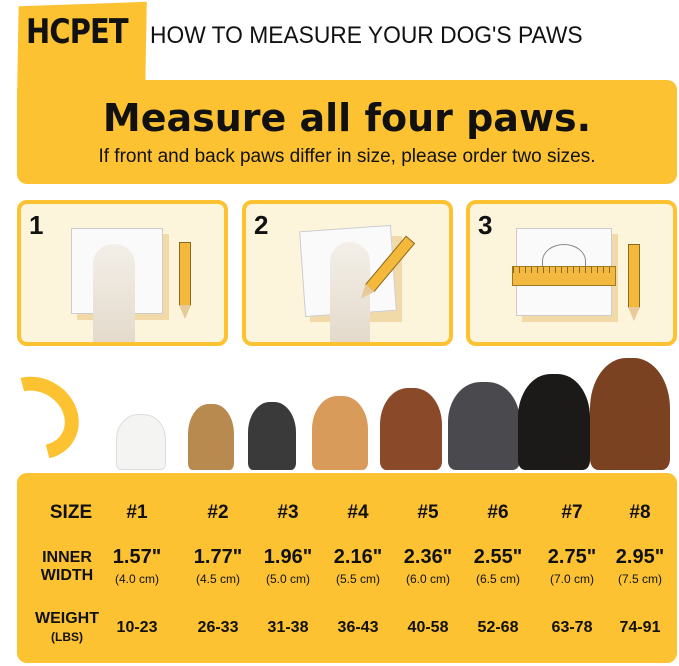  I want to click on inner-width-cm: (6.5 cm), so click(498, 579).